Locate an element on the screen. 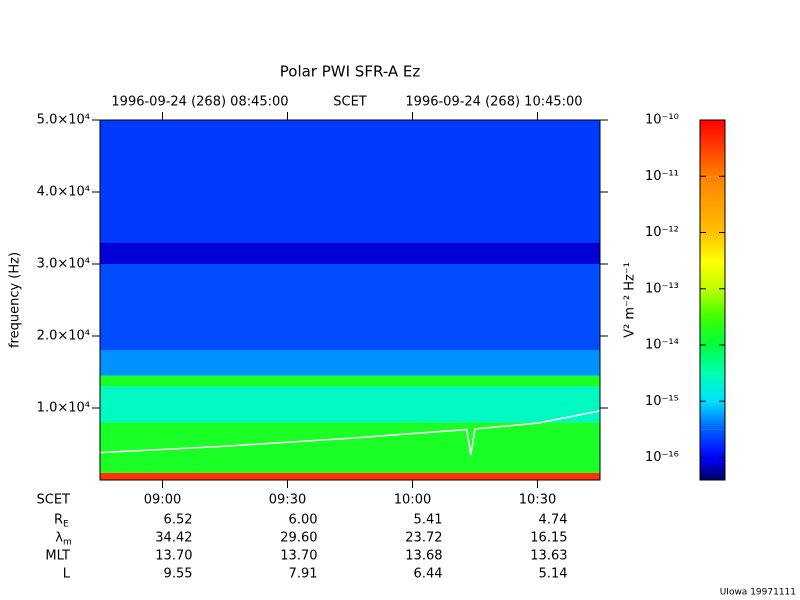 The image size is (800, 600). y-tick-label: 2.0×10⁴ is located at coordinates (63, 336).